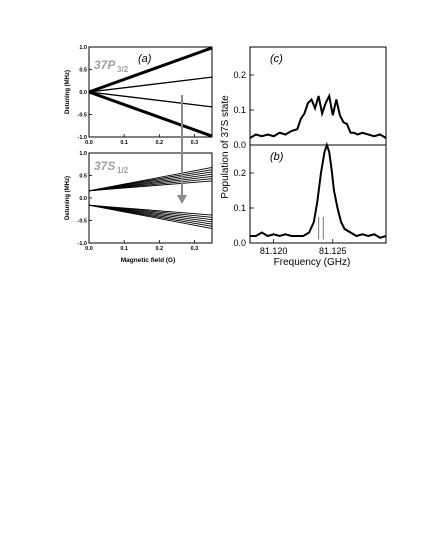 The image size is (425, 550). Describe the element at coordinates (225, 147) in the screenshot. I see `panel-c-ylabel: Population of 37S state` at that location.